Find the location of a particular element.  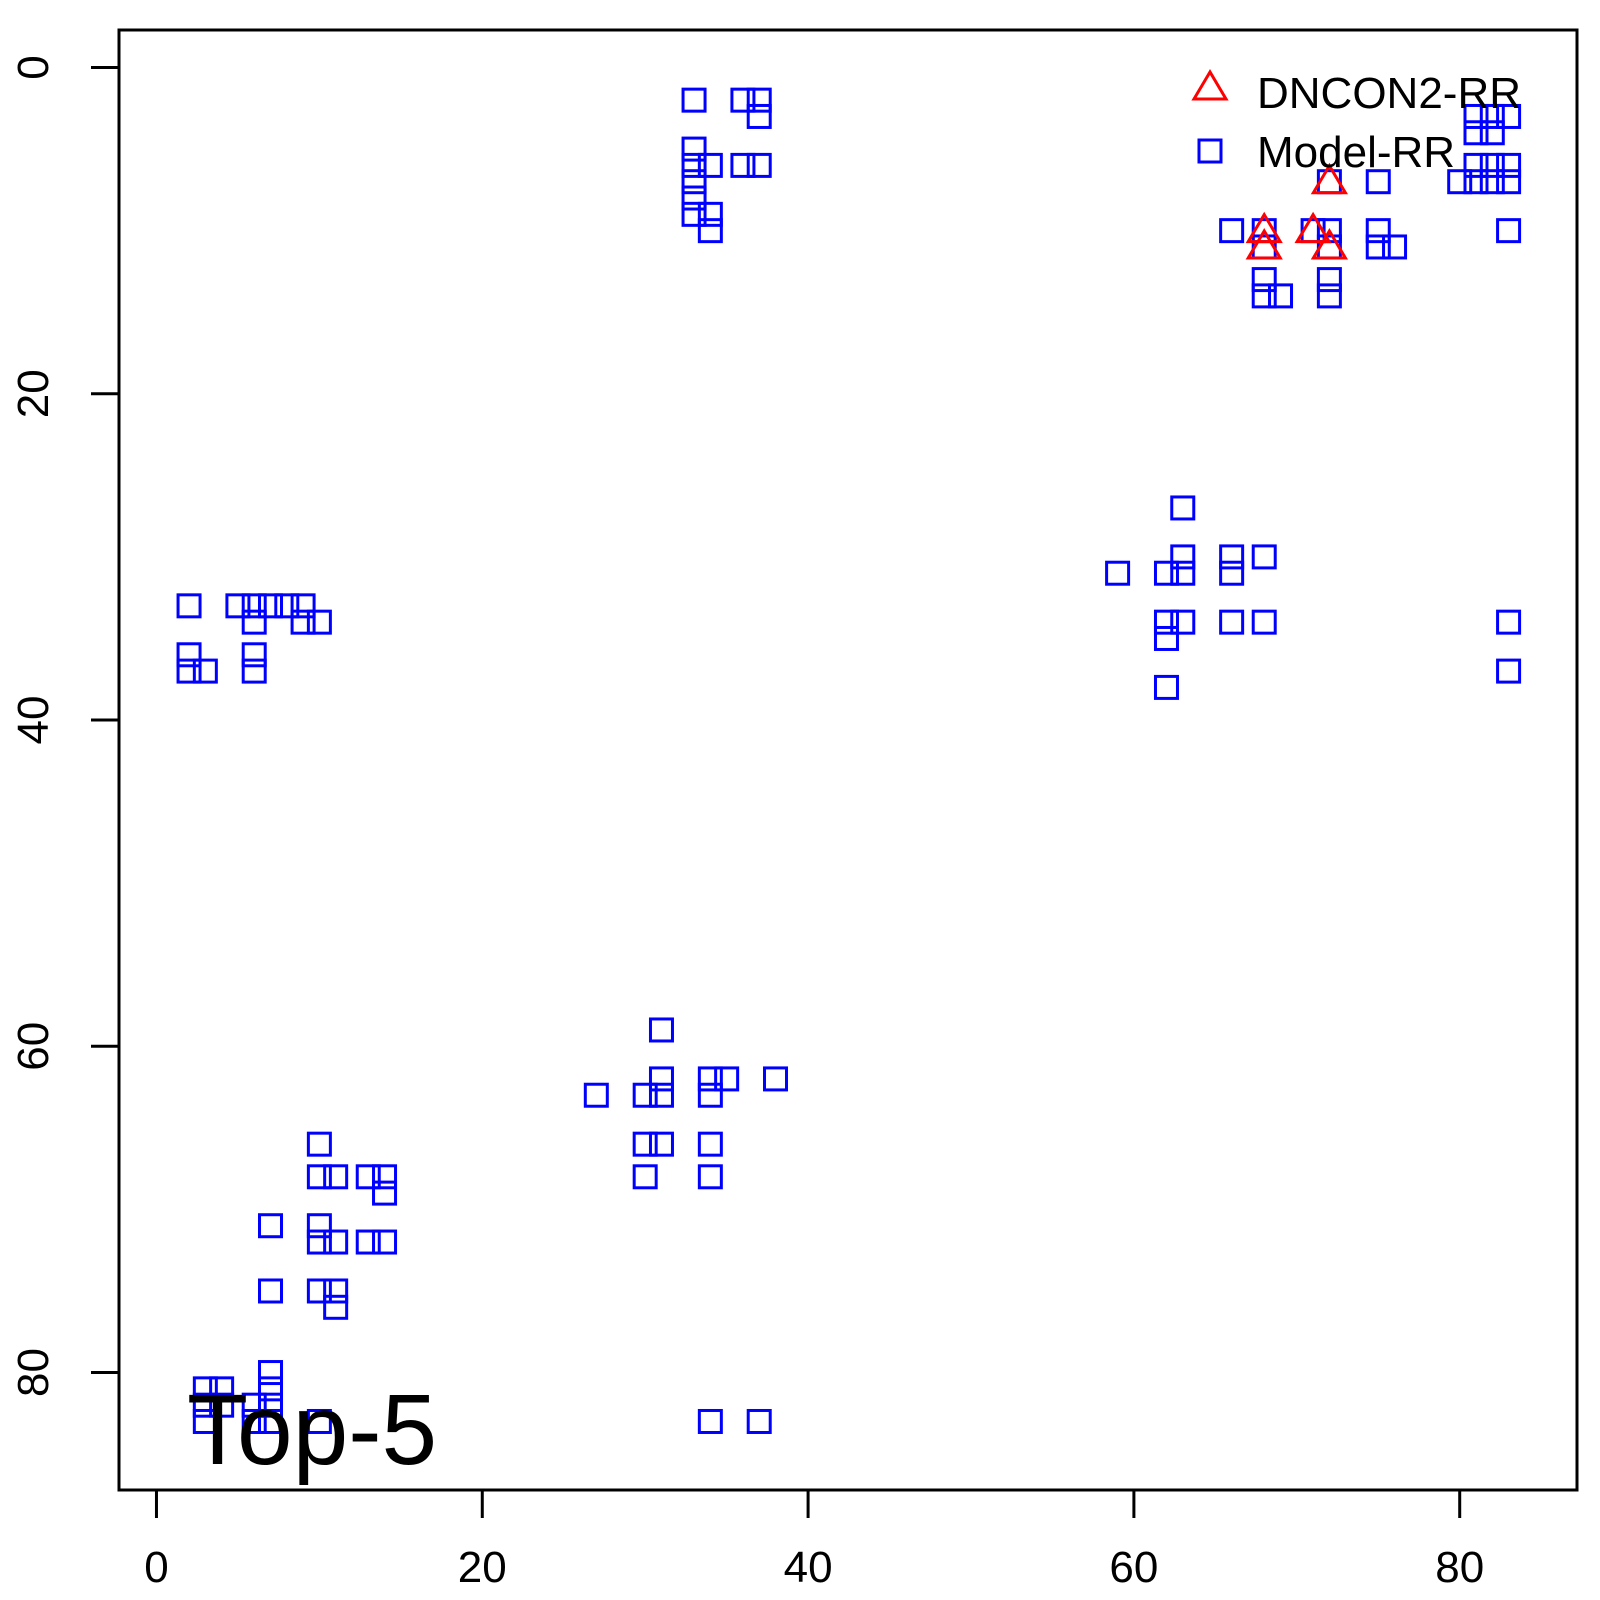

legend: DNCON2-RR Model-RR is located at coordinates (1356, 123).